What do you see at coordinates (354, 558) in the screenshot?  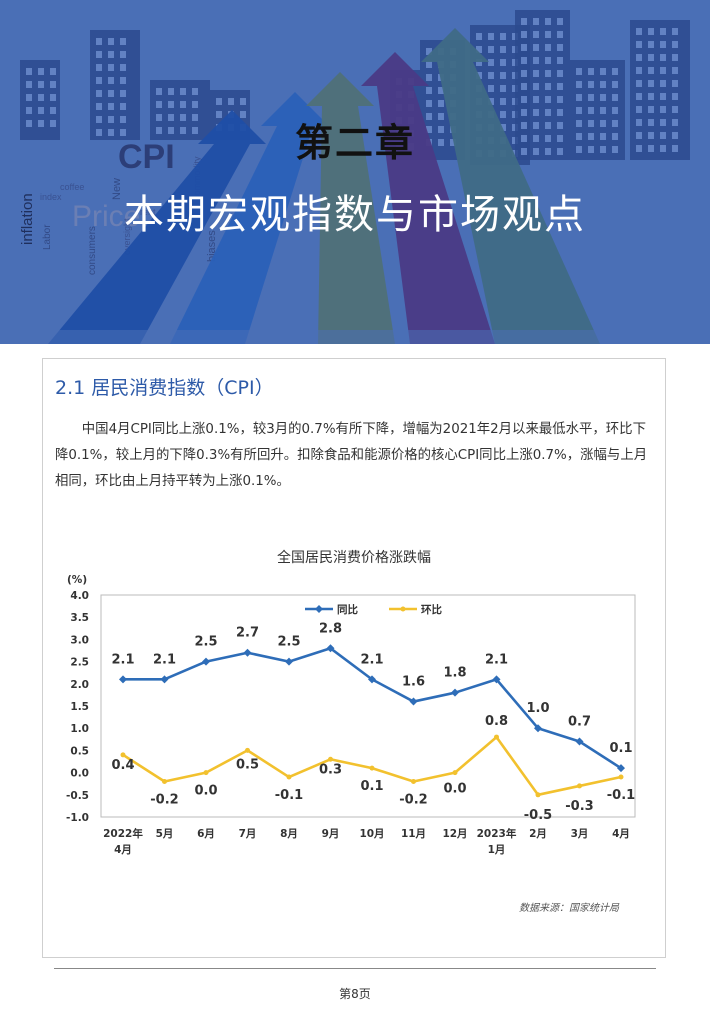 I see `chart-title: 全国居民消费价格涨跌幅` at bounding box center [354, 558].